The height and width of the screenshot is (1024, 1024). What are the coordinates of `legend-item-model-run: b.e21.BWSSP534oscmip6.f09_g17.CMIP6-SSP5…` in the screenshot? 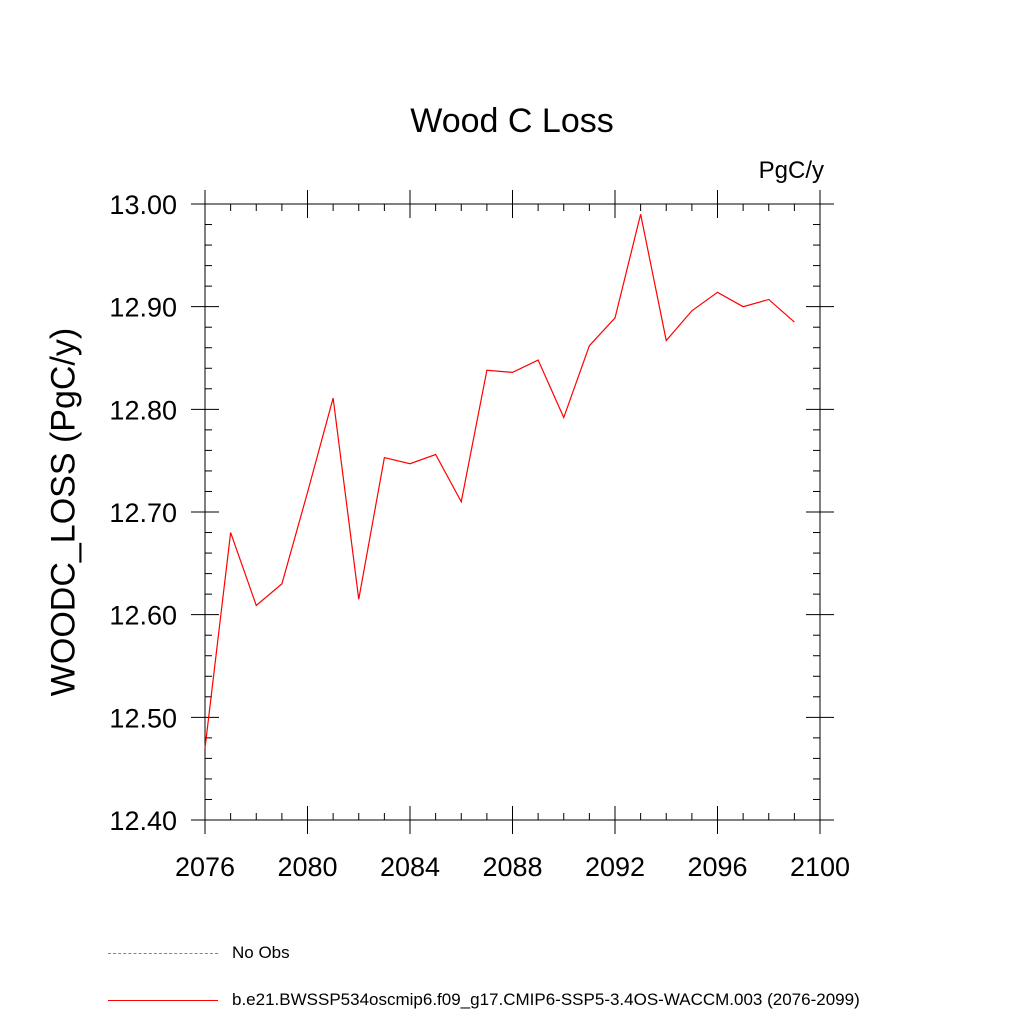 It's located at (484, 1000).